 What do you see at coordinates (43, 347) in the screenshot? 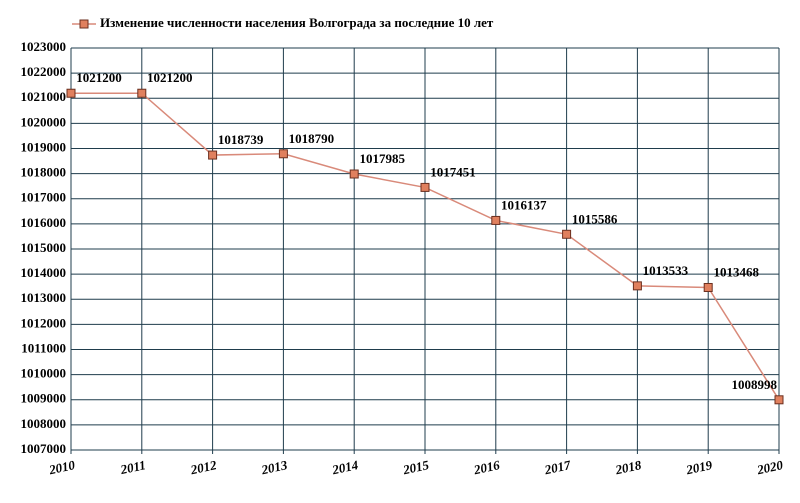
I see `y-tick-label: 1011000` at bounding box center [43, 347].